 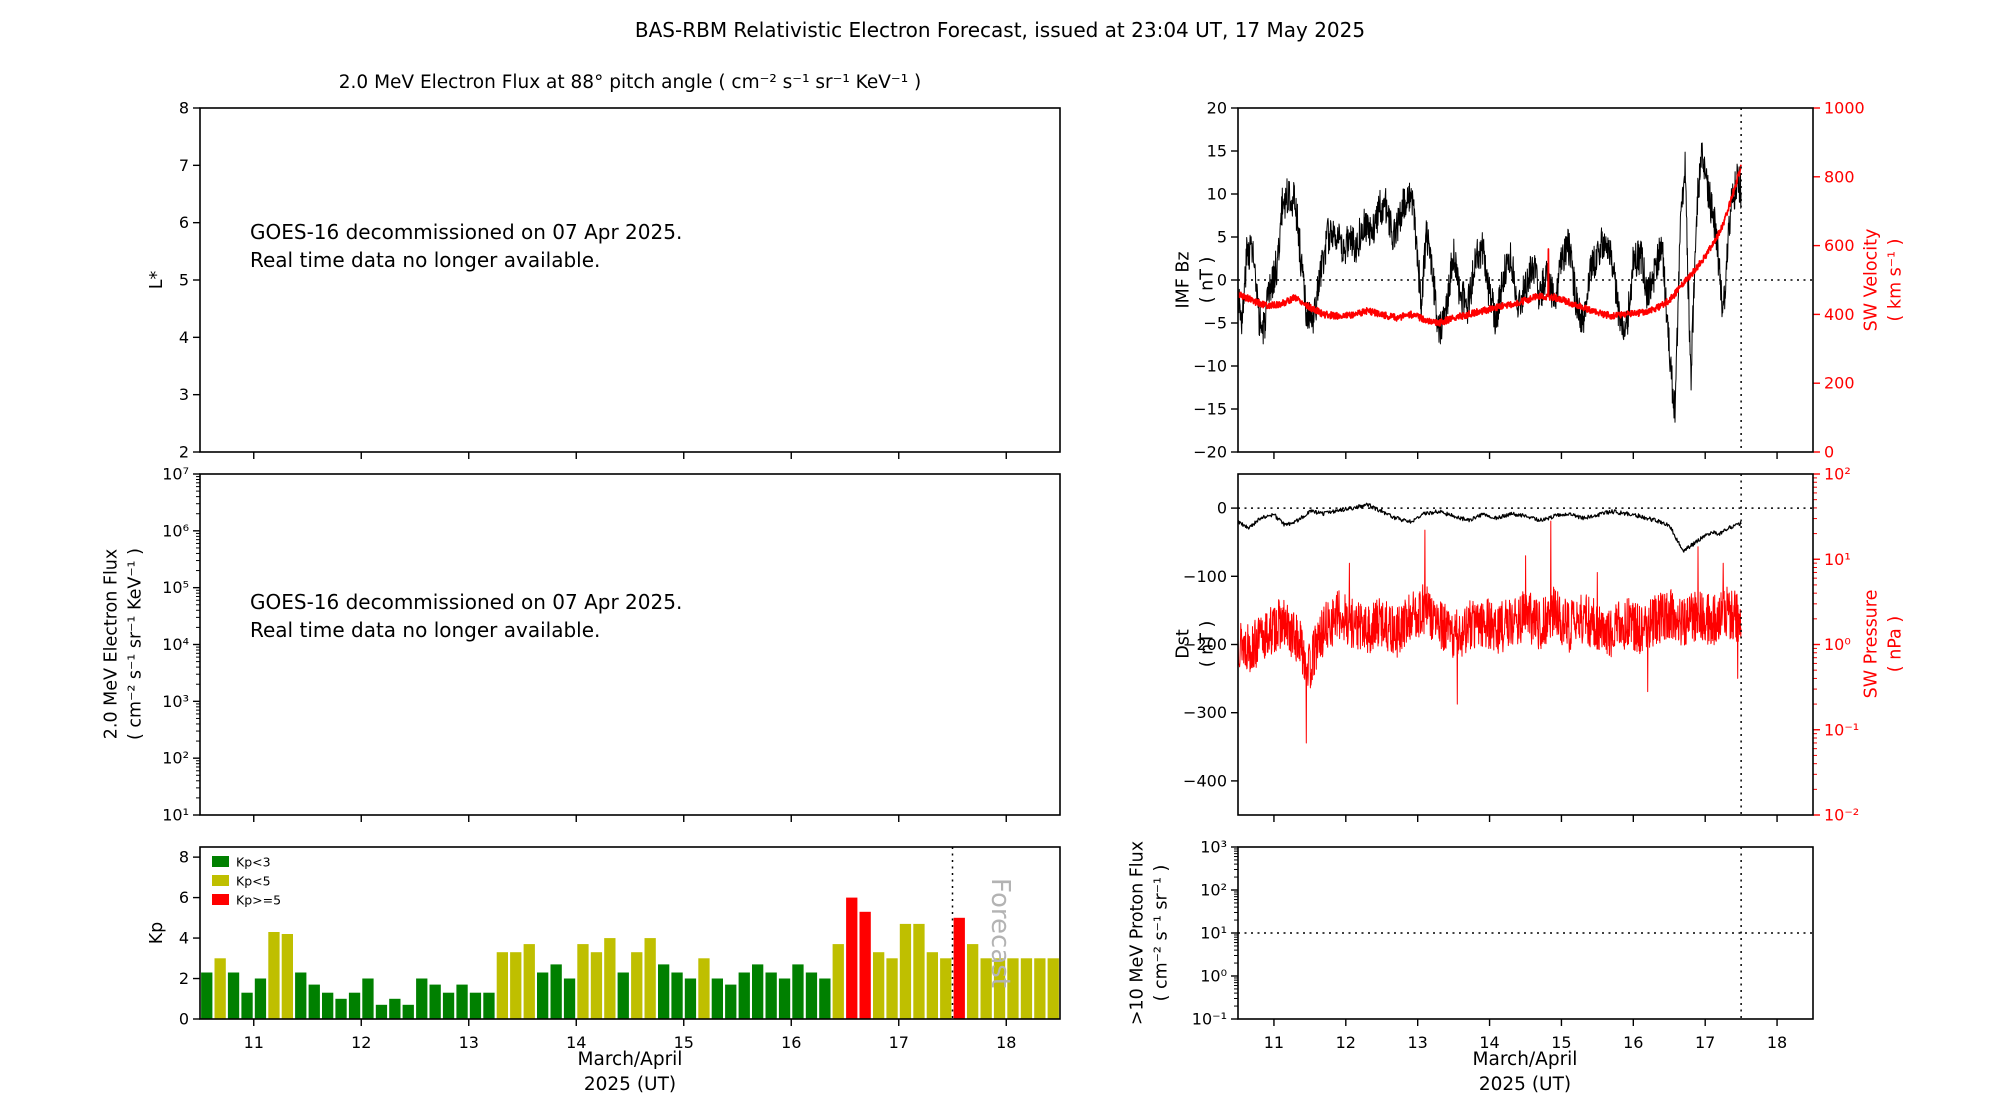 What do you see at coordinates (1213, 847) in the screenshot?
I see `tick-label: 10³` at bounding box center [1213, 847].